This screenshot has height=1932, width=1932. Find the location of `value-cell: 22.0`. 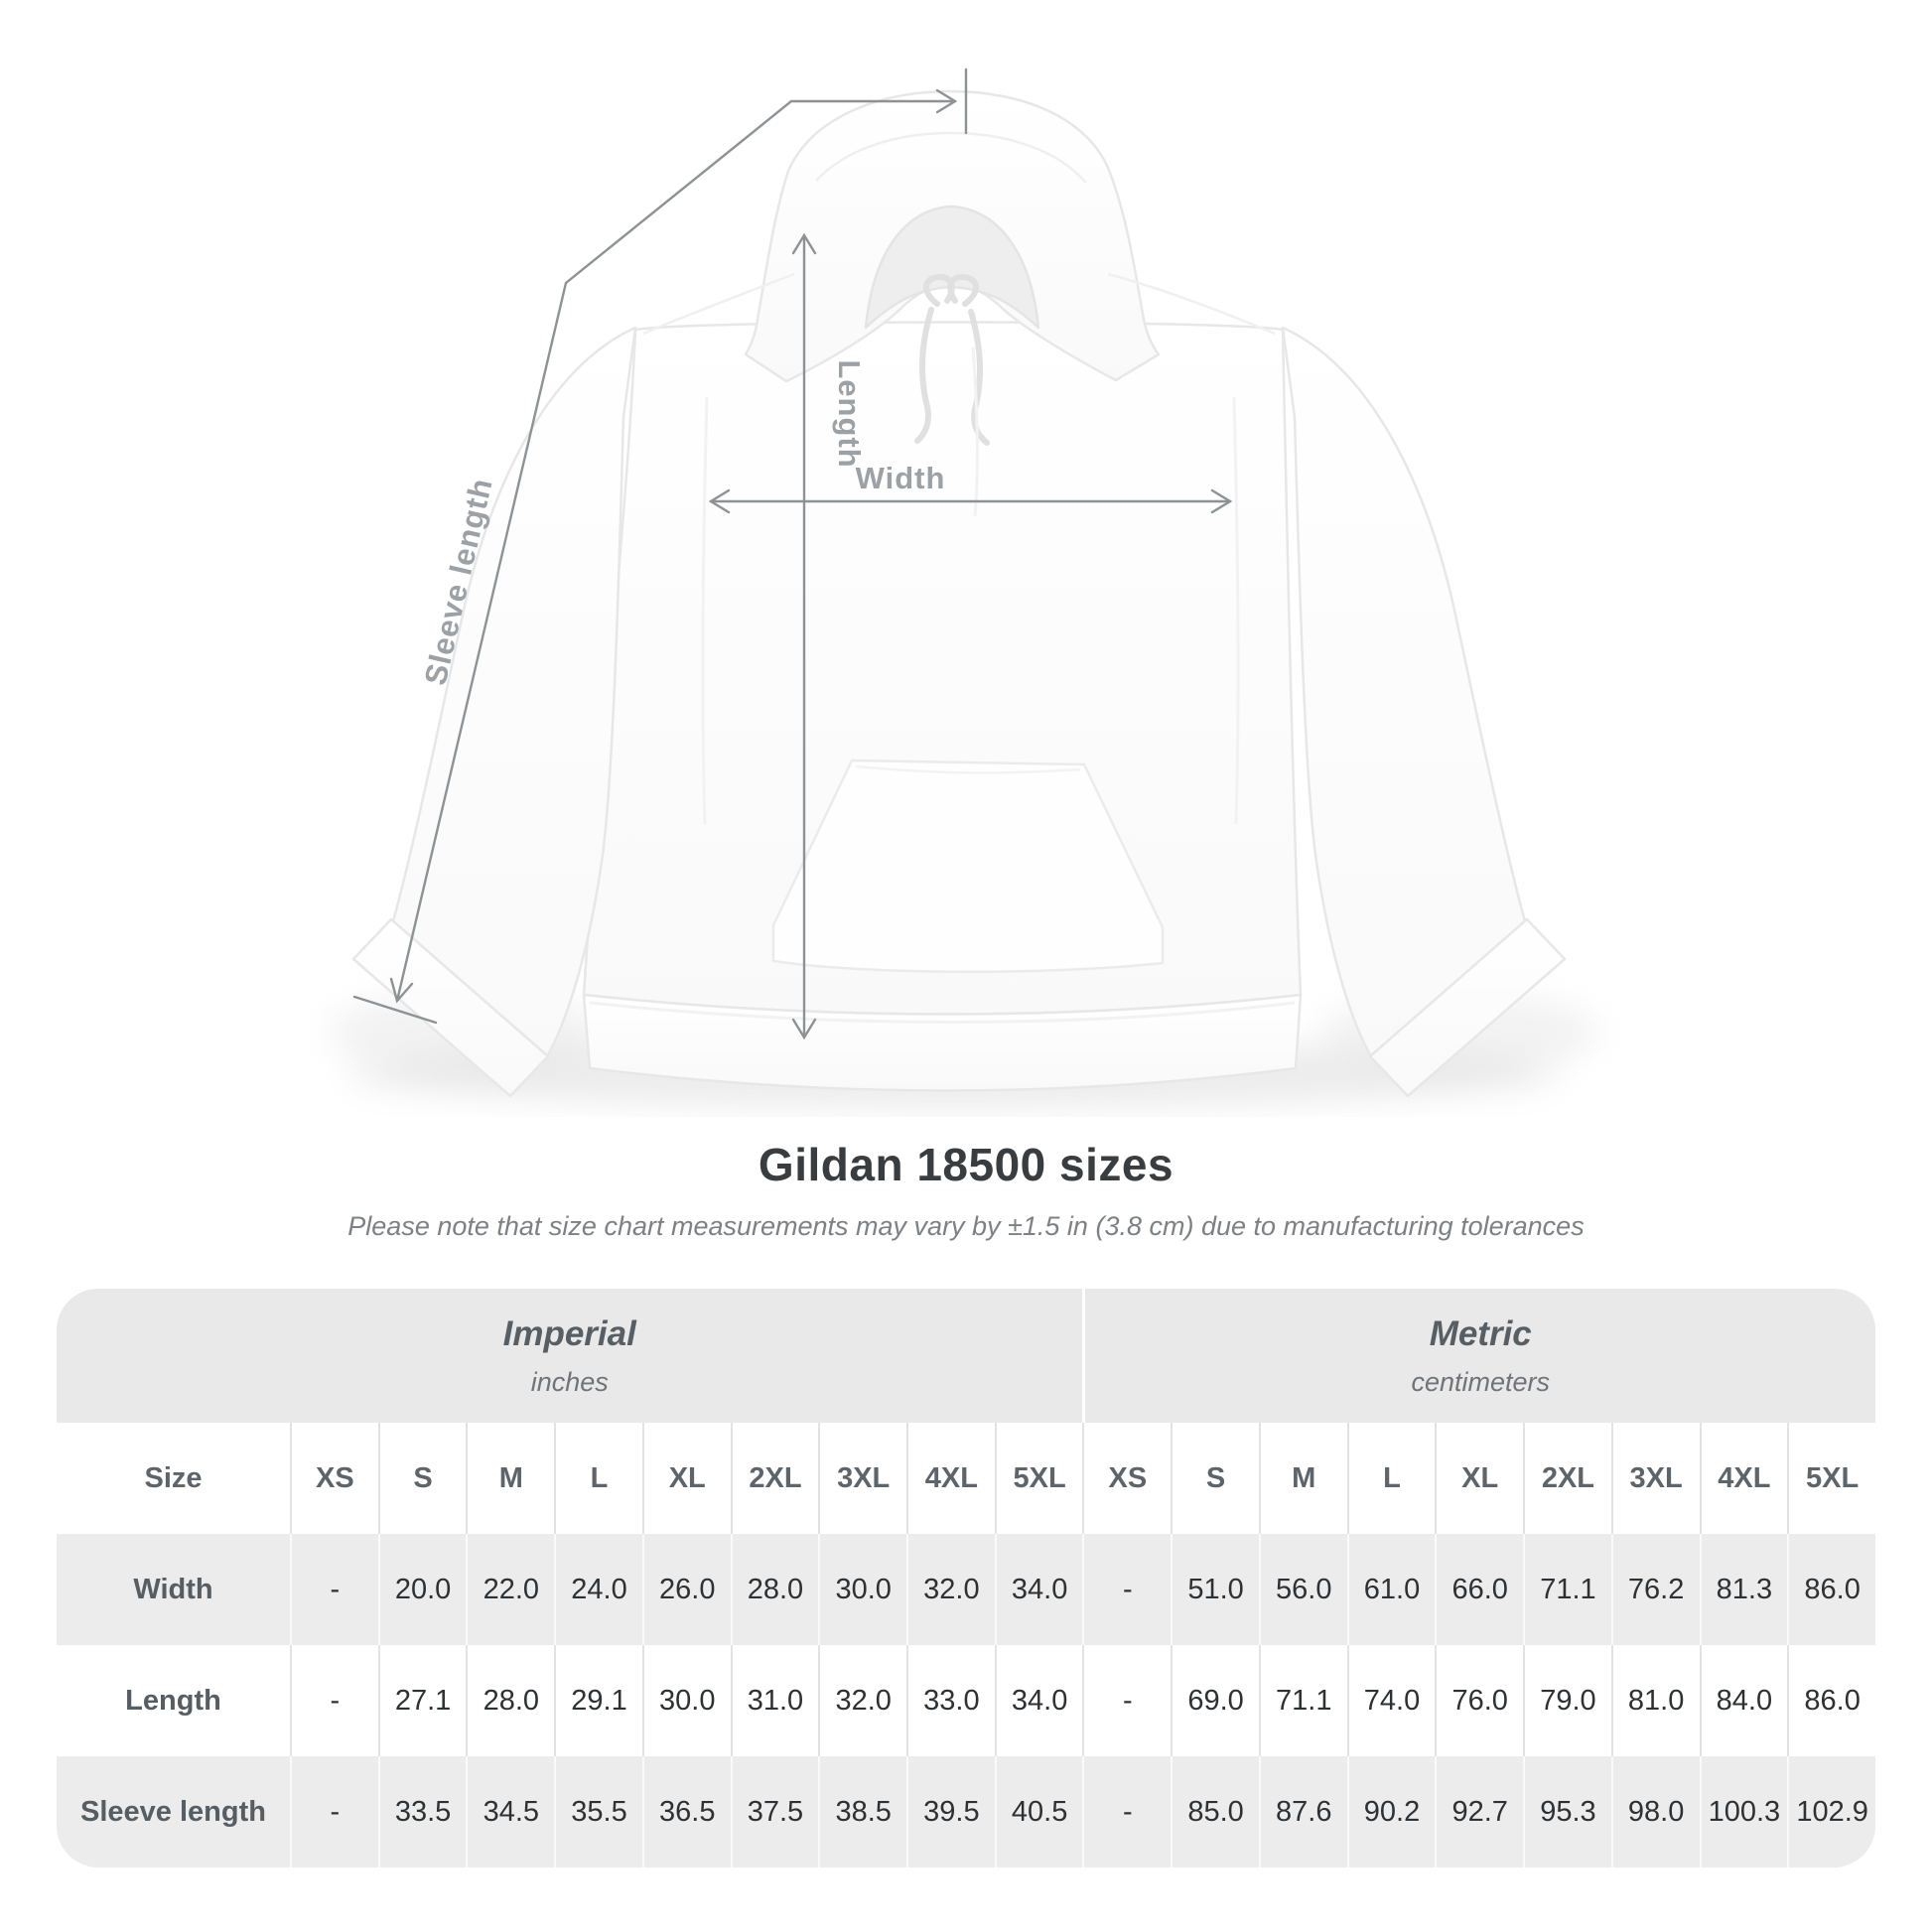

value-cell: 22.0 is located at coordinates (510, 1589).